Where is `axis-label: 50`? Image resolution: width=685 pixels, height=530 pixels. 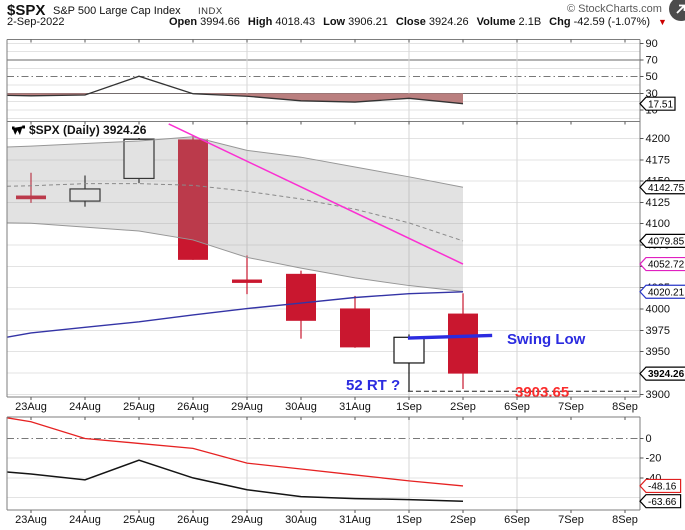 axis-label: 50 is located at coordinates (652, 77).